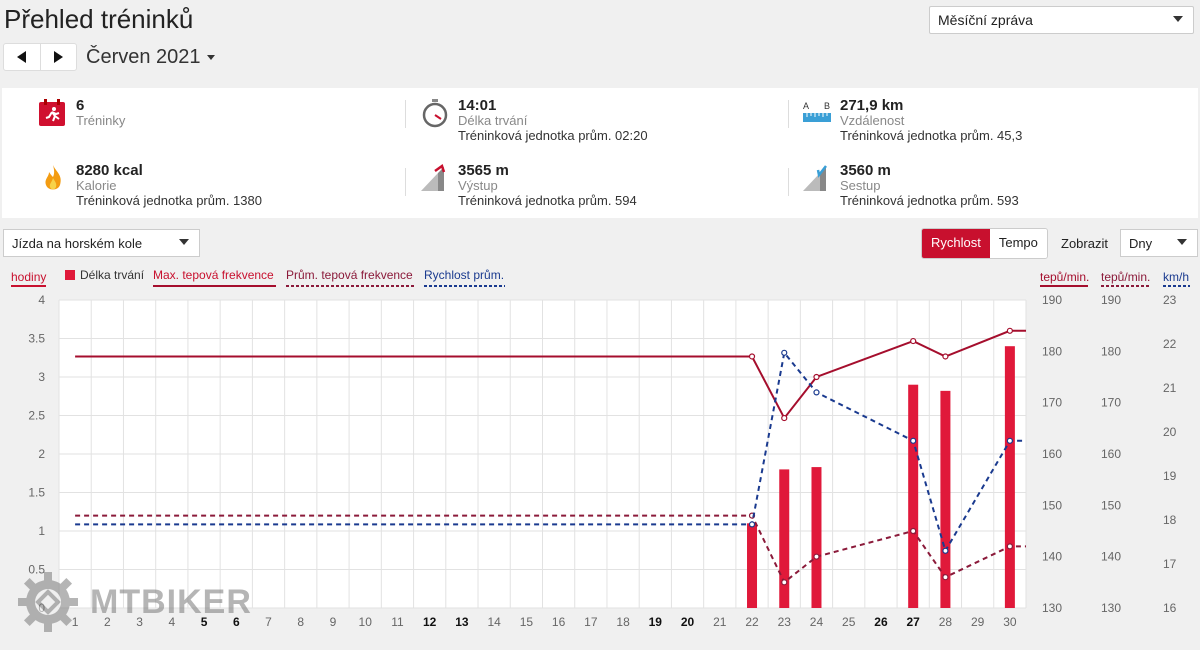  What do you see at coordinates (477, 105) in the screenshot?
I see `duration-value: 14:01` at bounding box center [477, 105].